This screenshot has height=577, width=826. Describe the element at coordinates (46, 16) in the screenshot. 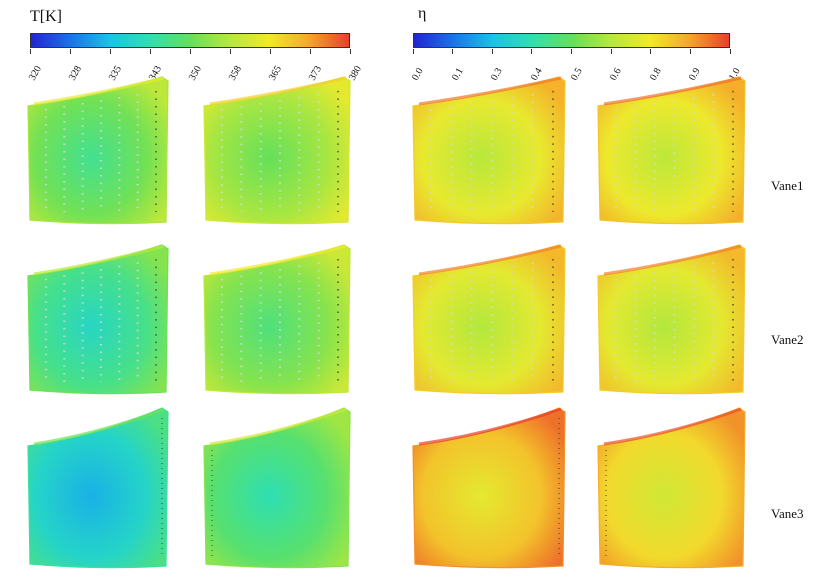

I see `temperature-colorbar-title: T[K]` at that location.